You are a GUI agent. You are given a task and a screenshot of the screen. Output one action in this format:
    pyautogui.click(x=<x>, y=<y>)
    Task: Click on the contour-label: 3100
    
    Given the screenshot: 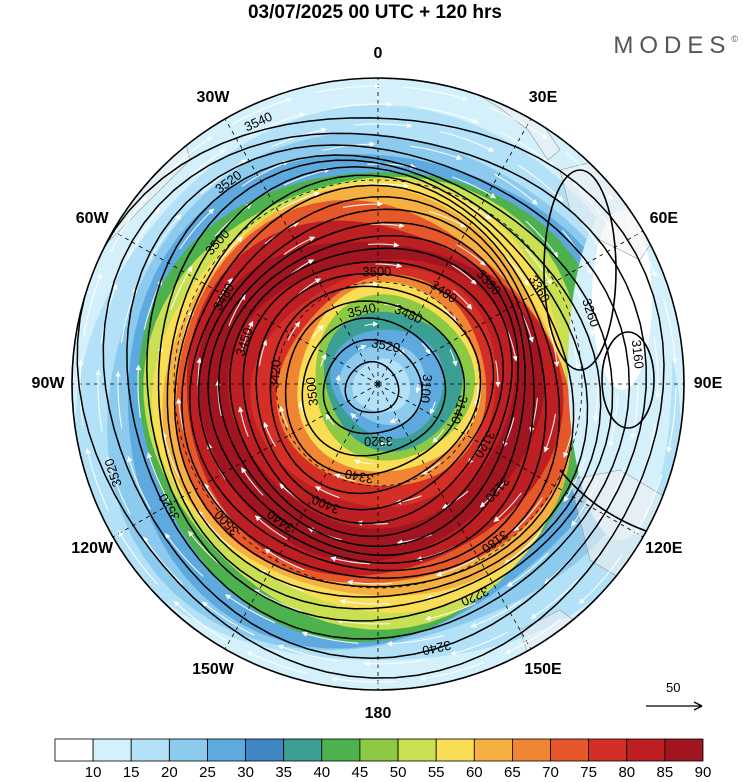 What is the action you would take?
    pyautogui.click(x=426, y=389)
    